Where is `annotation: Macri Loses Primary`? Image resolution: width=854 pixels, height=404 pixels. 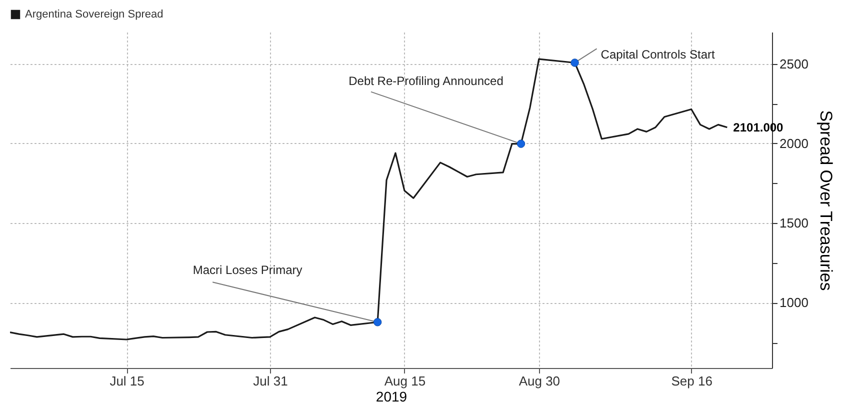
annotation: Macri Loses Primary is located at coordinates (247, 270).